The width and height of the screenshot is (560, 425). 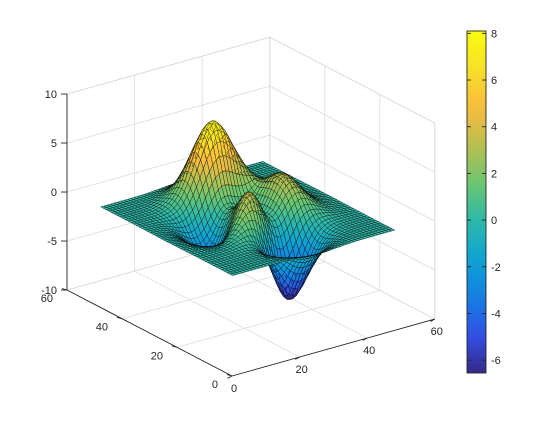 What do you see at coordinates (157, 356) in the screenshot?
I see `y-tick-label: 20` at bounding box center [157, 356].